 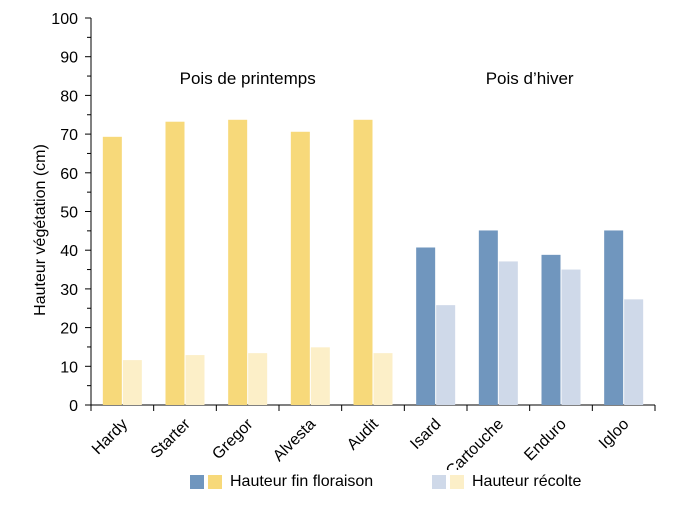 What do you see at coordinates (69, 58) in the screenshot?
I see `y-tick-label: 90` at bounding box center [69, 58].